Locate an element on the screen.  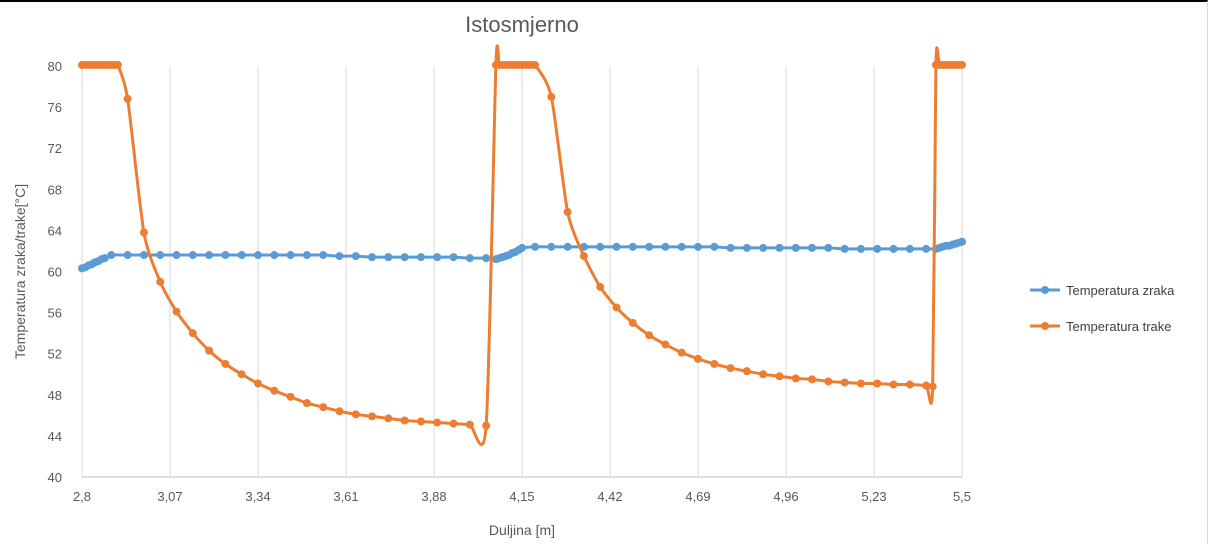
x-tick-label: 5,23 is located at coordinates (873, 496).